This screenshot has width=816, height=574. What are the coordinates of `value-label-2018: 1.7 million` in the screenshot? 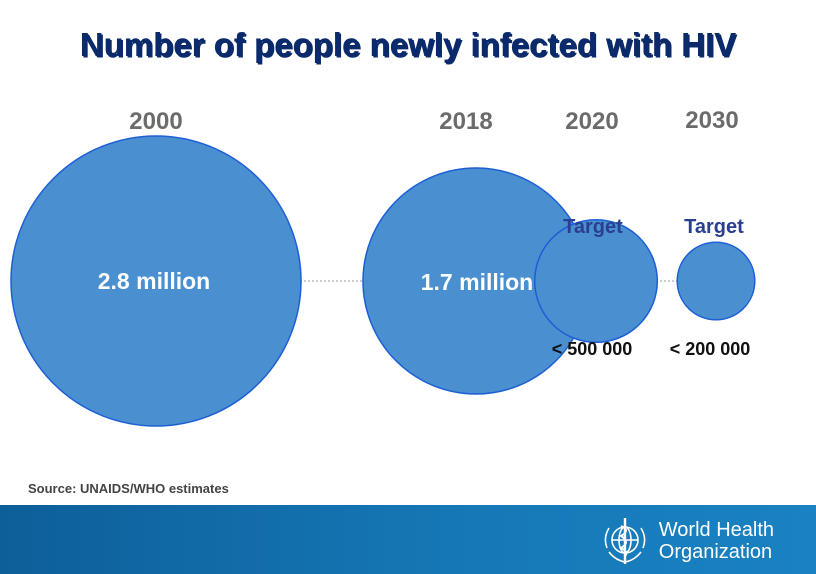 It's located at (477, 282).